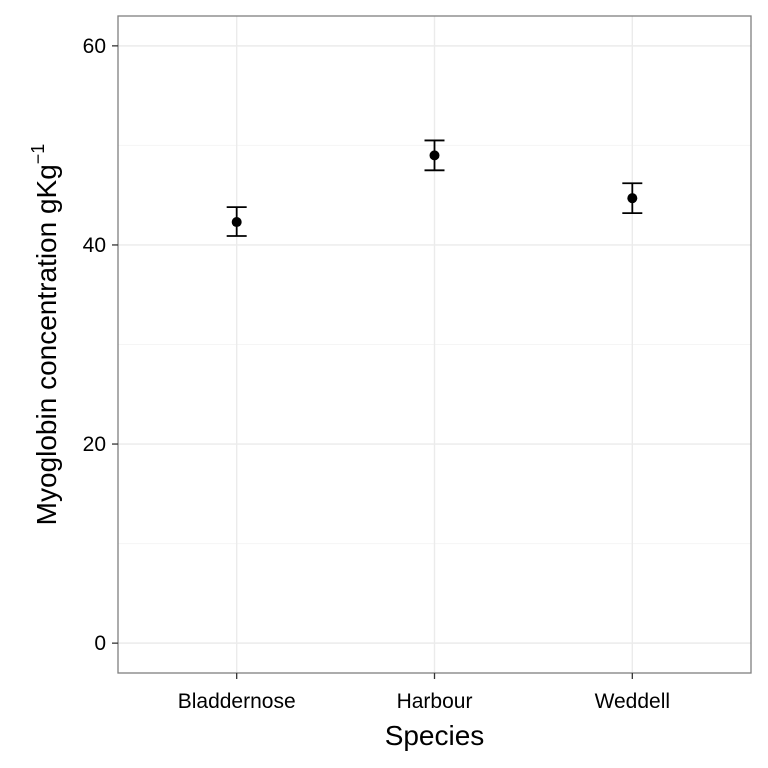 Image resolution: width=768 pixels, height=768 pixels. What do you see at coordinates (94, 245) in the screenshot?
I see `y-tick-label: 40` at bounding box center [94, 245].